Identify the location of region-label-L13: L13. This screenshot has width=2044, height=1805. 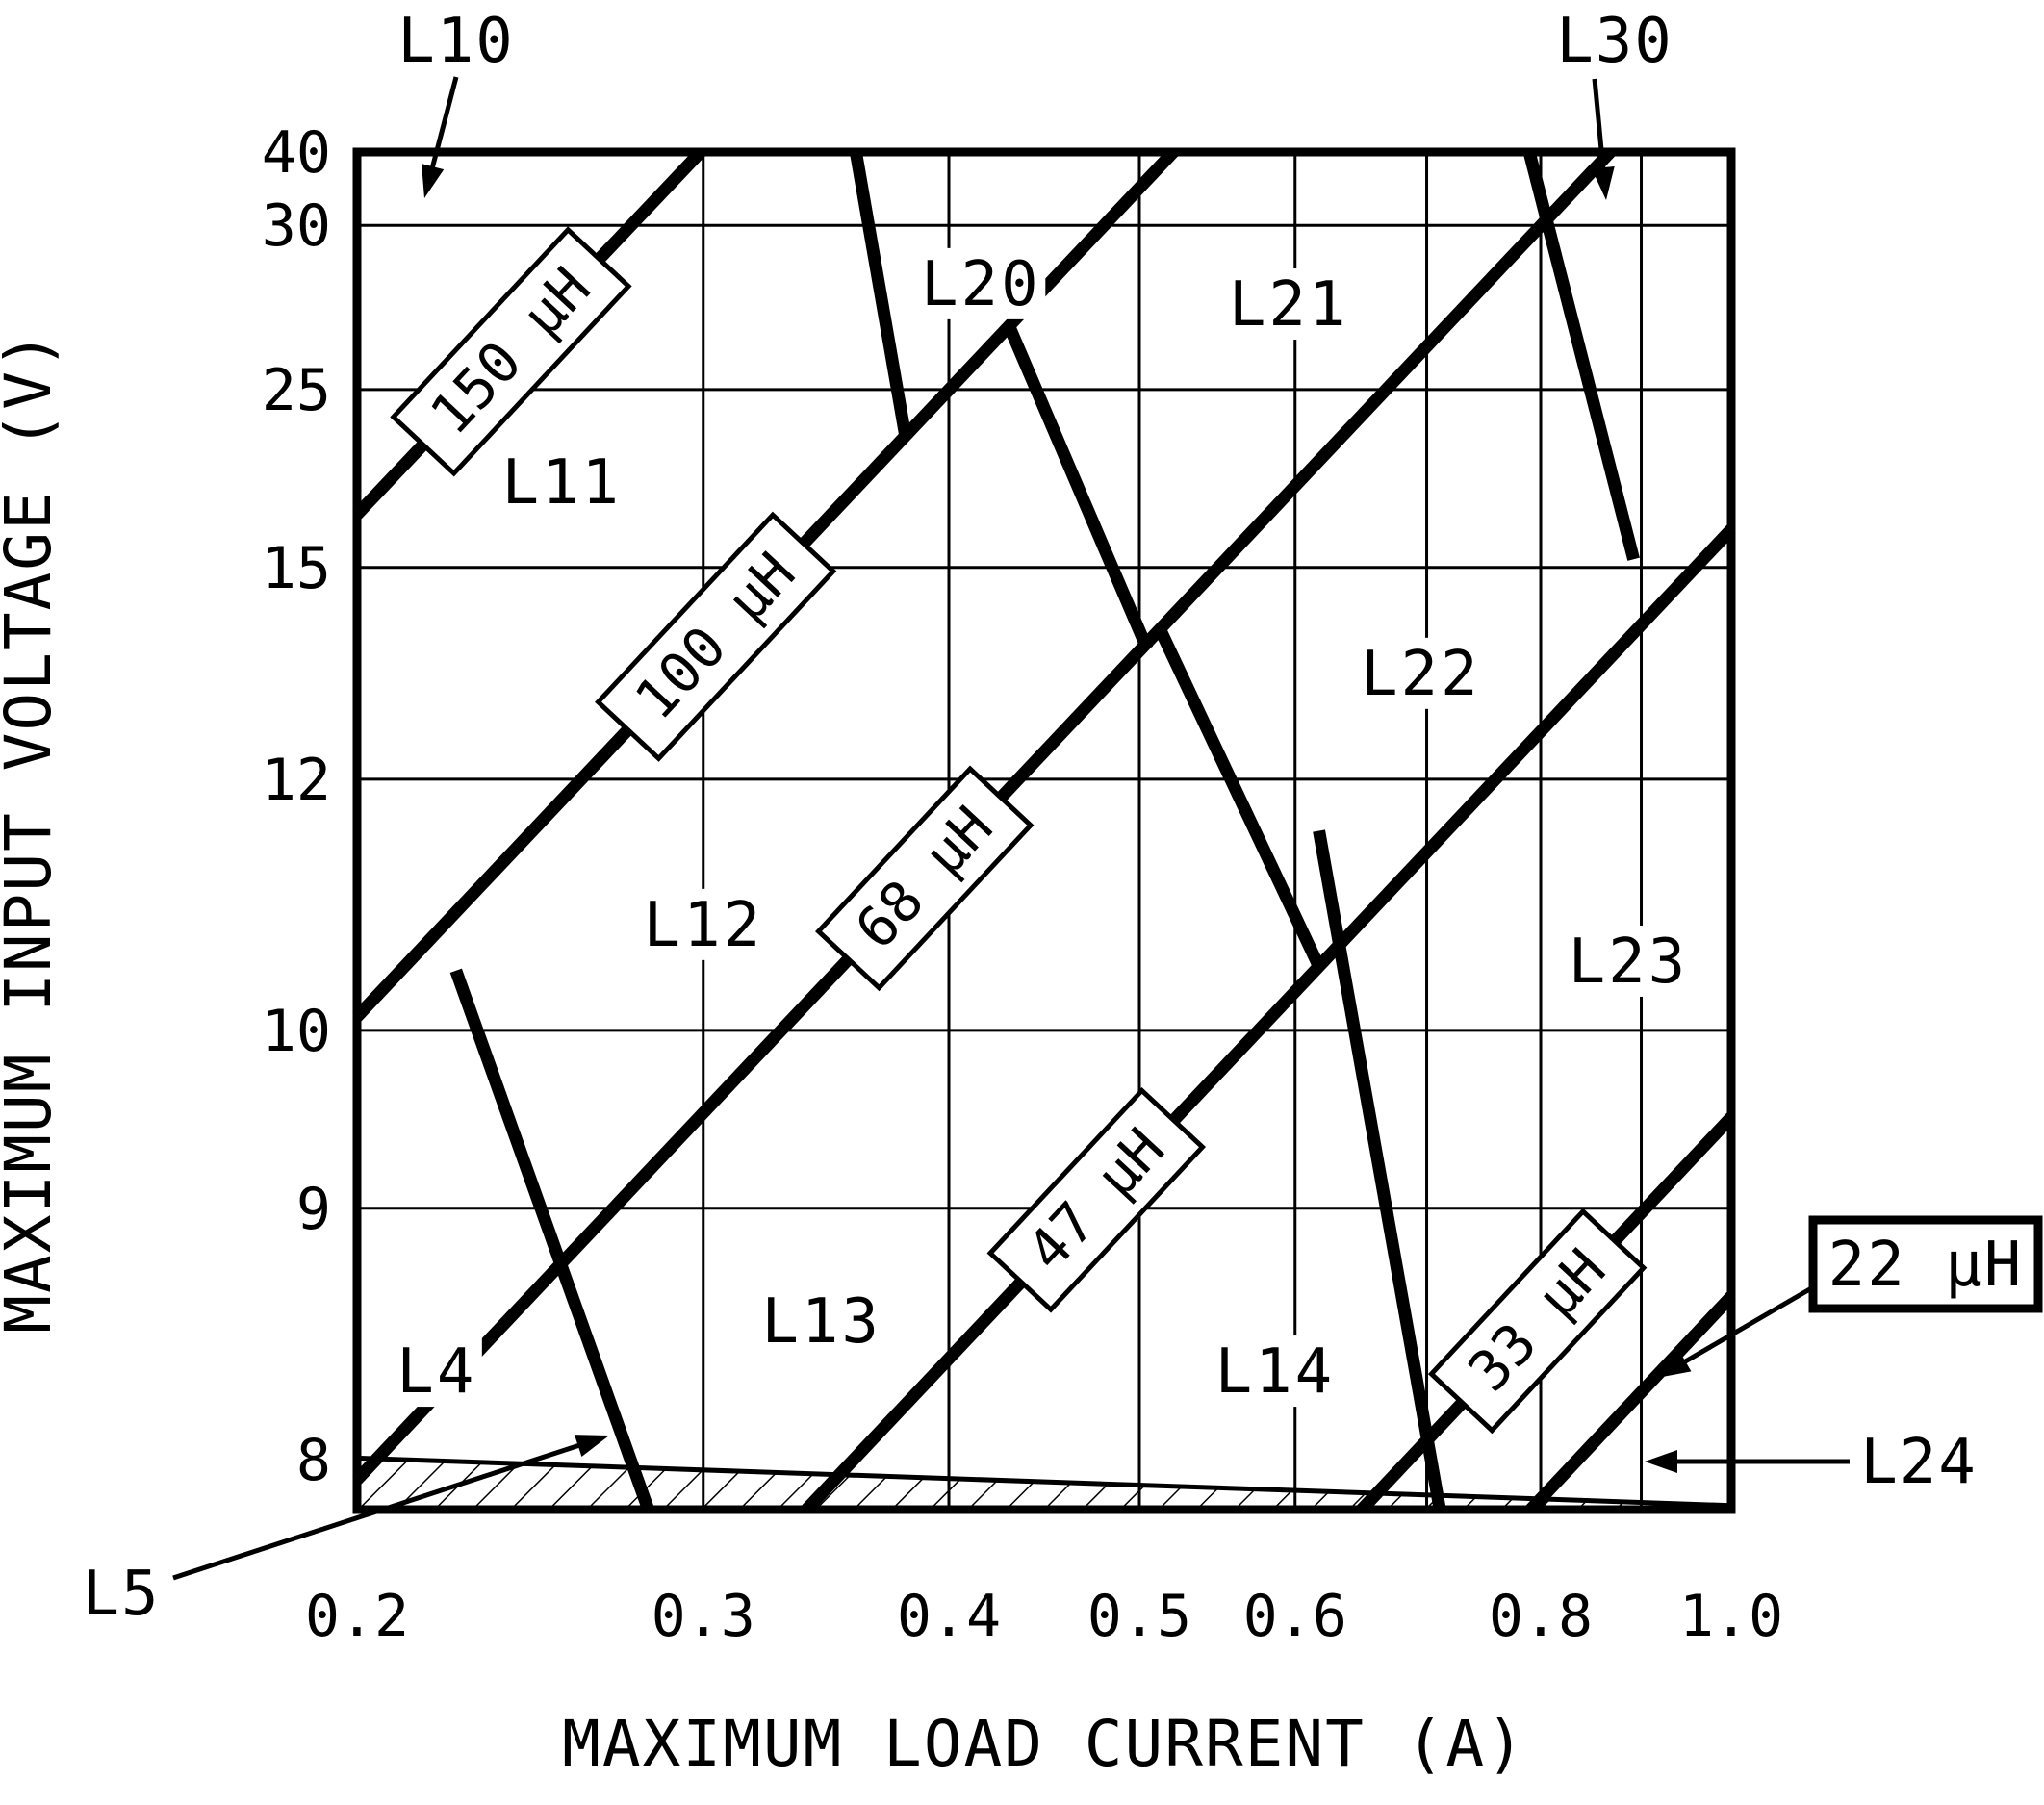
(821, 1322).